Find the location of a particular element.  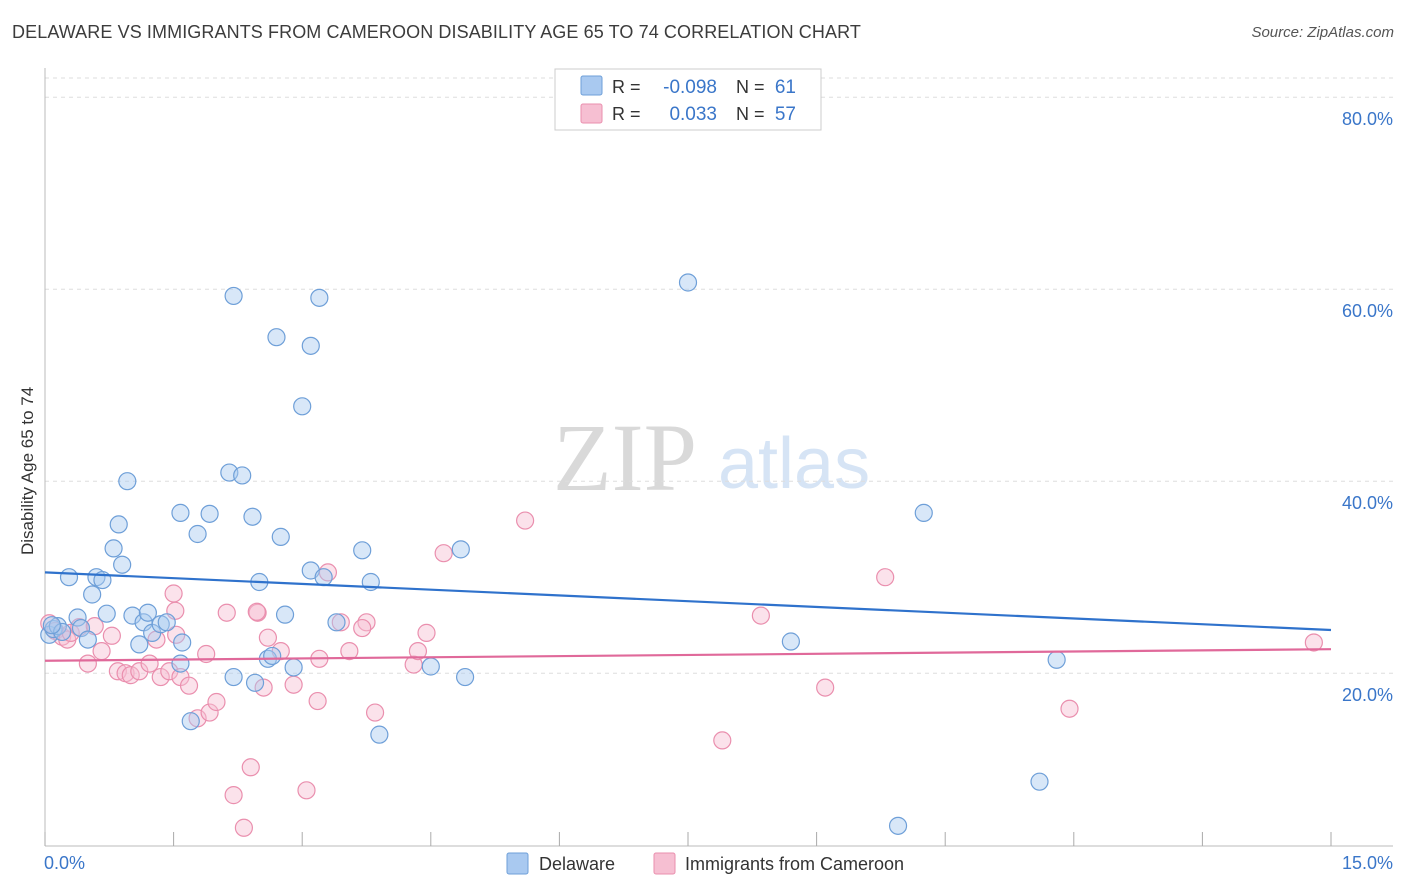

legend-r-label-2: R = is located at coordinates (626, 114).